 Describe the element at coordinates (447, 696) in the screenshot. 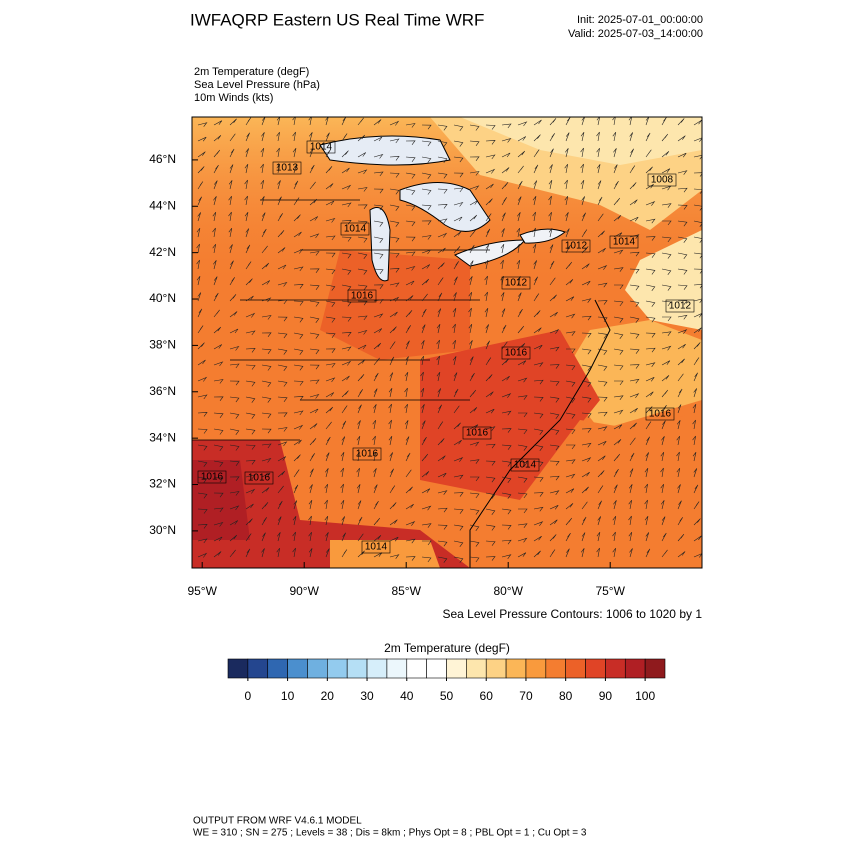

I see `colorbar-tick-label: 50` at that location.